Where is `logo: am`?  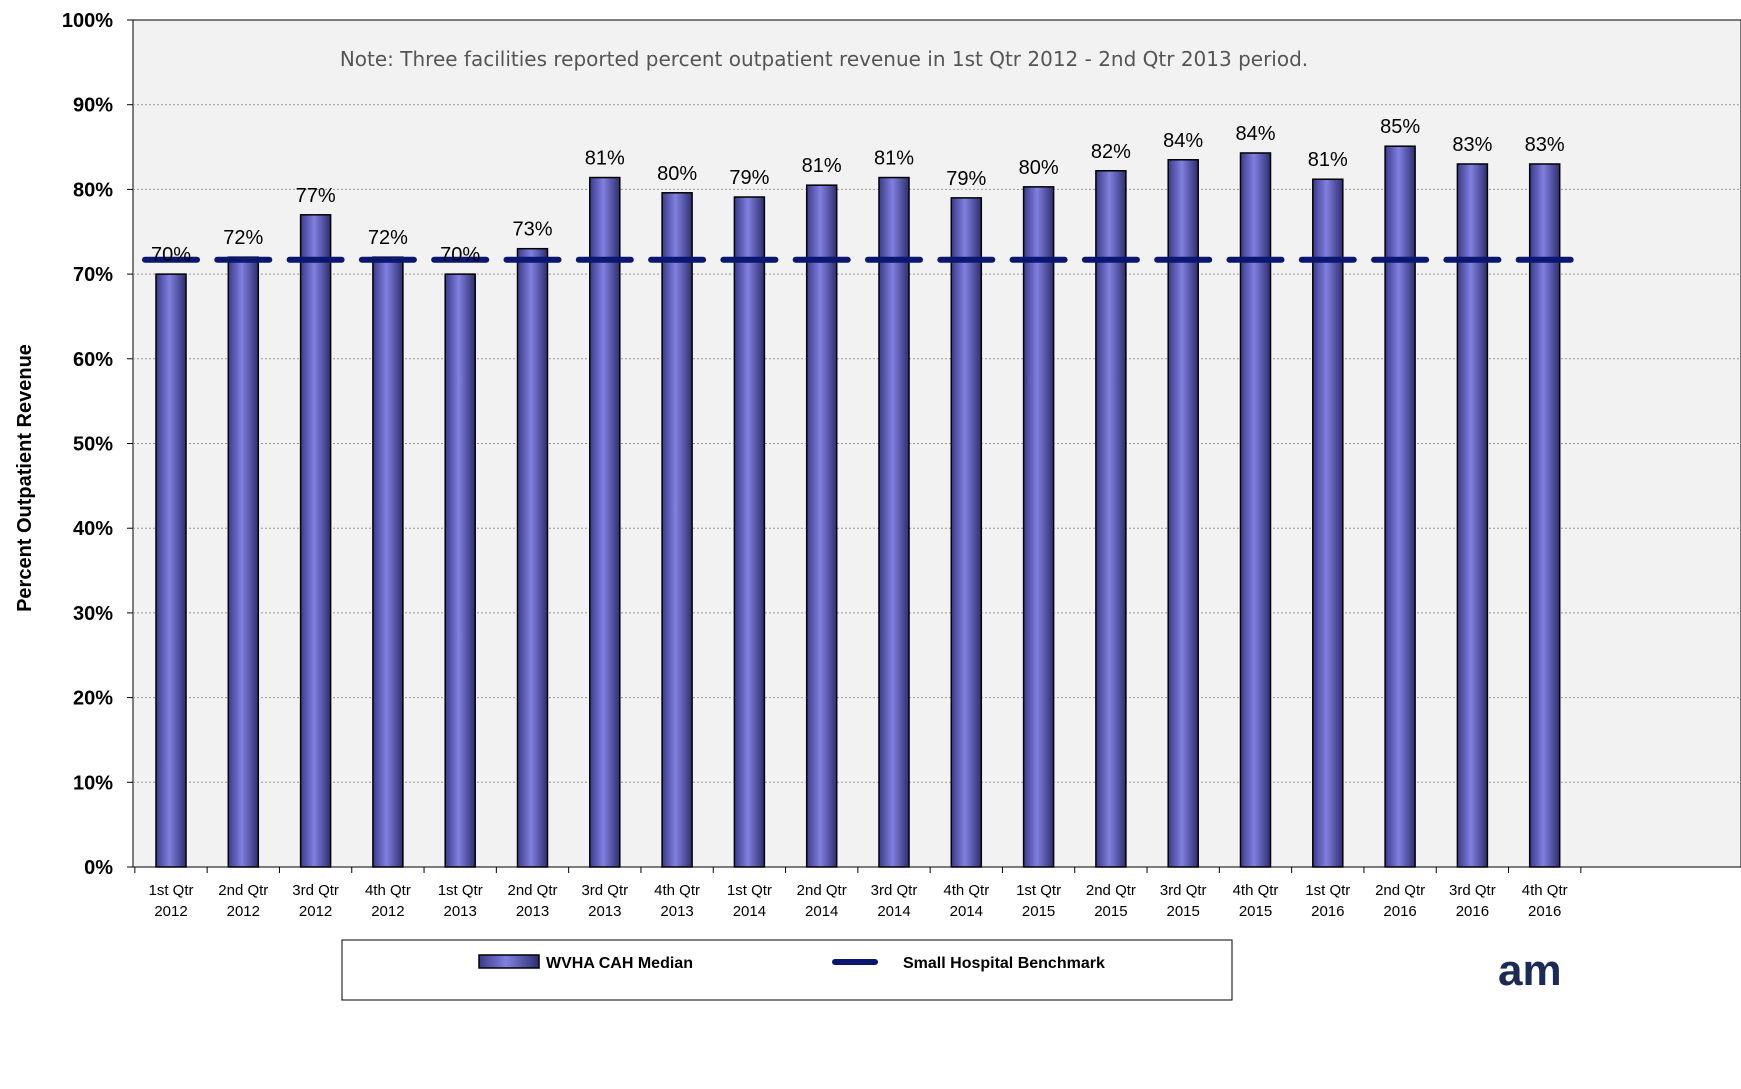
logo: am is located at coordinates (1530, 970).